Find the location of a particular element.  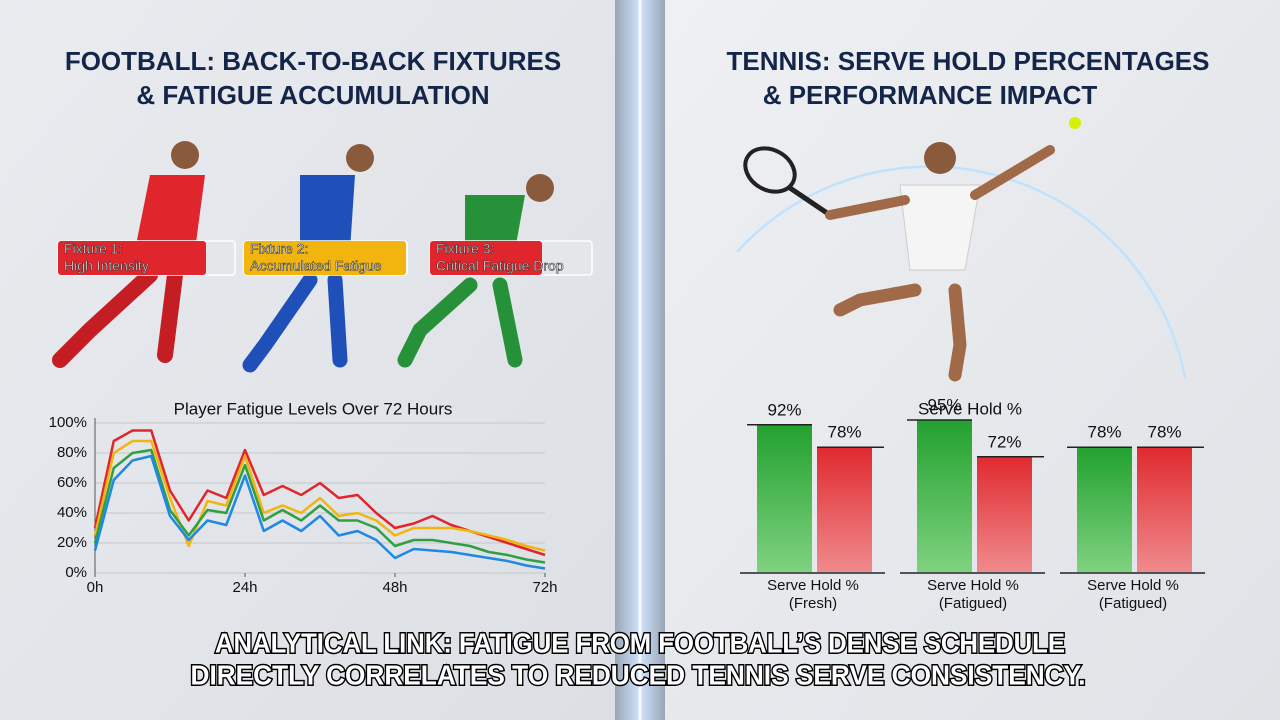

fixture-subtitle: High Intensity is located at coordinates (106, 266).